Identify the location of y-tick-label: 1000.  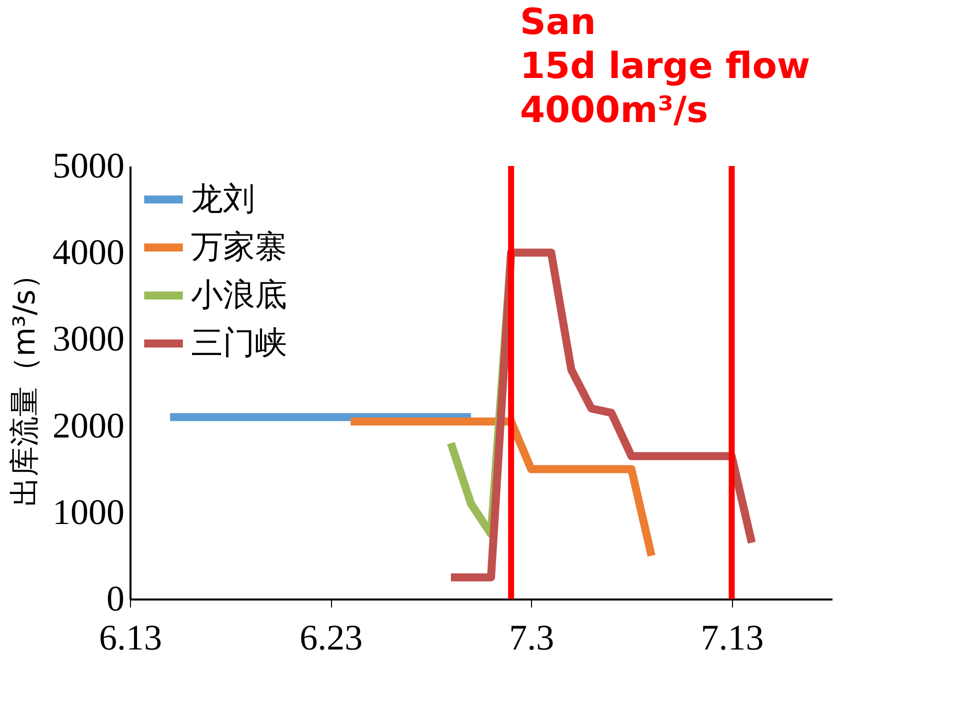
(88, 512).